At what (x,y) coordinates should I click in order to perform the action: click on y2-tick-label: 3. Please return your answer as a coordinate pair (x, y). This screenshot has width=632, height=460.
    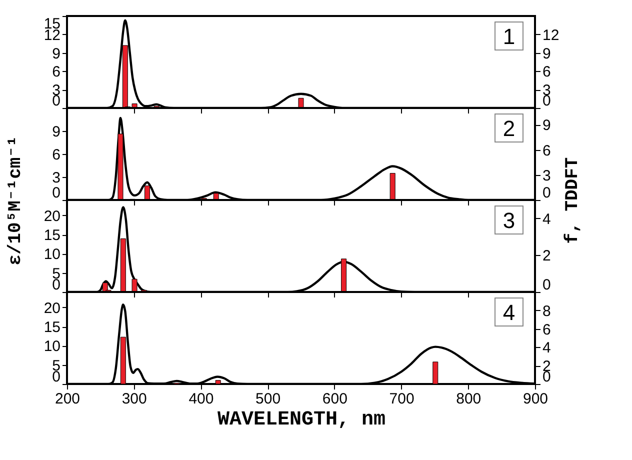
    Looking at the image, I should click on (546, 175).